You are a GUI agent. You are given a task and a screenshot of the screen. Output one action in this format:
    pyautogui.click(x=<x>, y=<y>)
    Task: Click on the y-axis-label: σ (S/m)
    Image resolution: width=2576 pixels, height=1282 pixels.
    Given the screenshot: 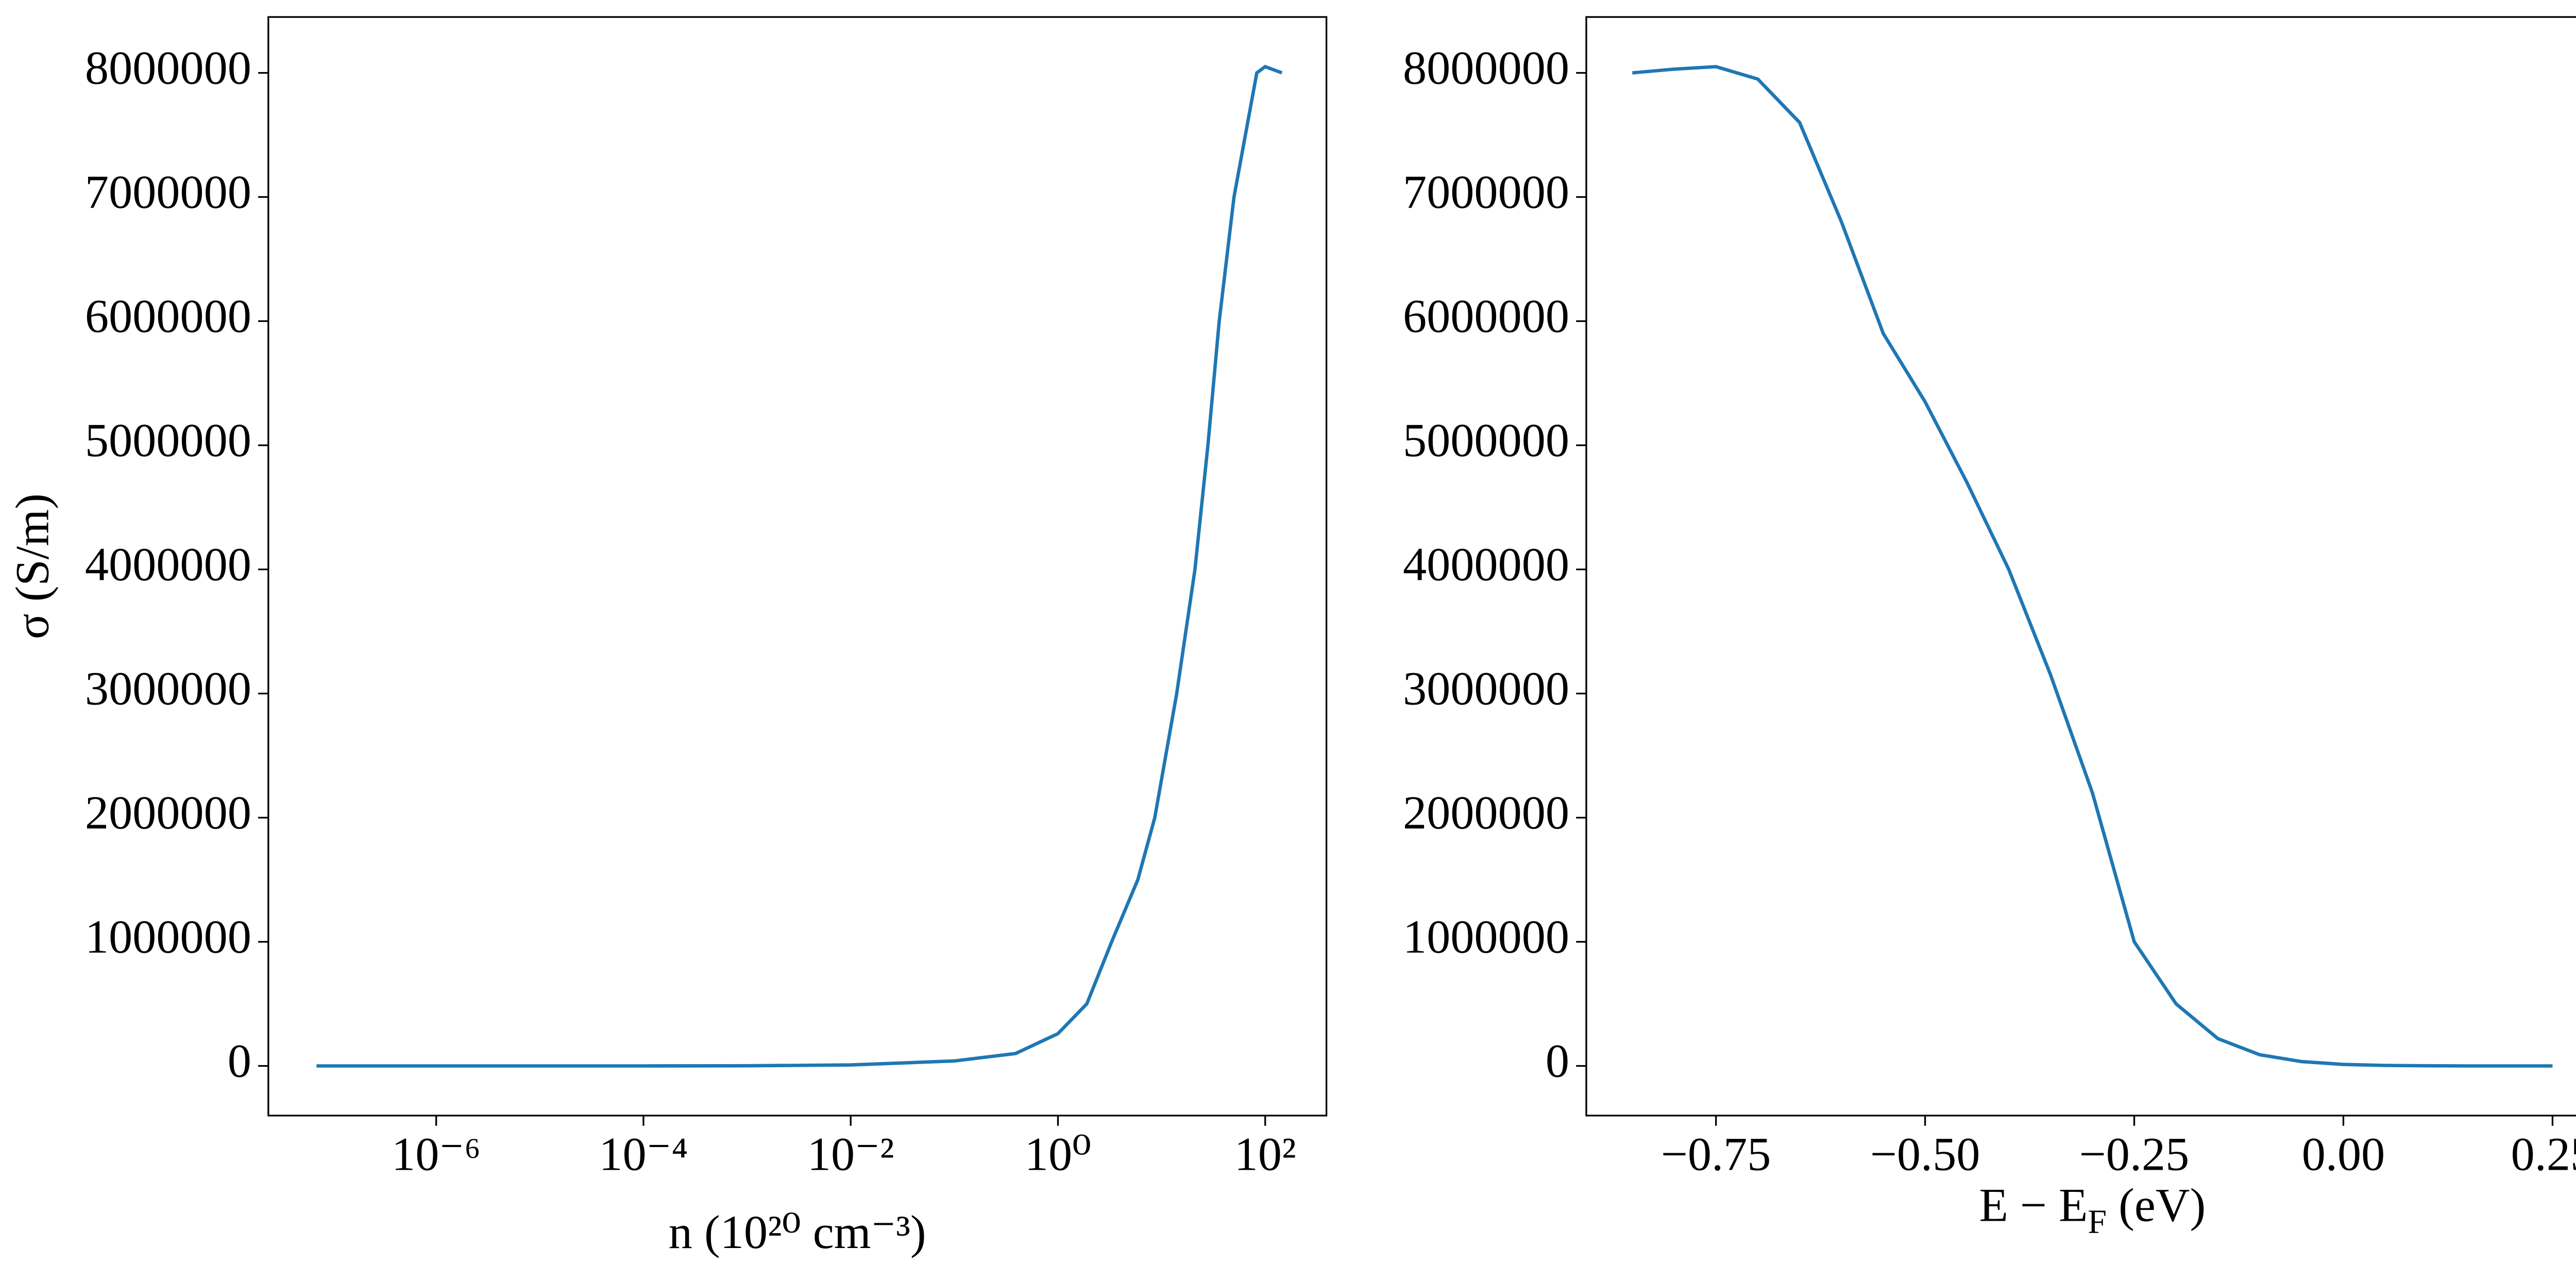 What is the action you would take?
    pyautogui.click(x=32, y=566)
    